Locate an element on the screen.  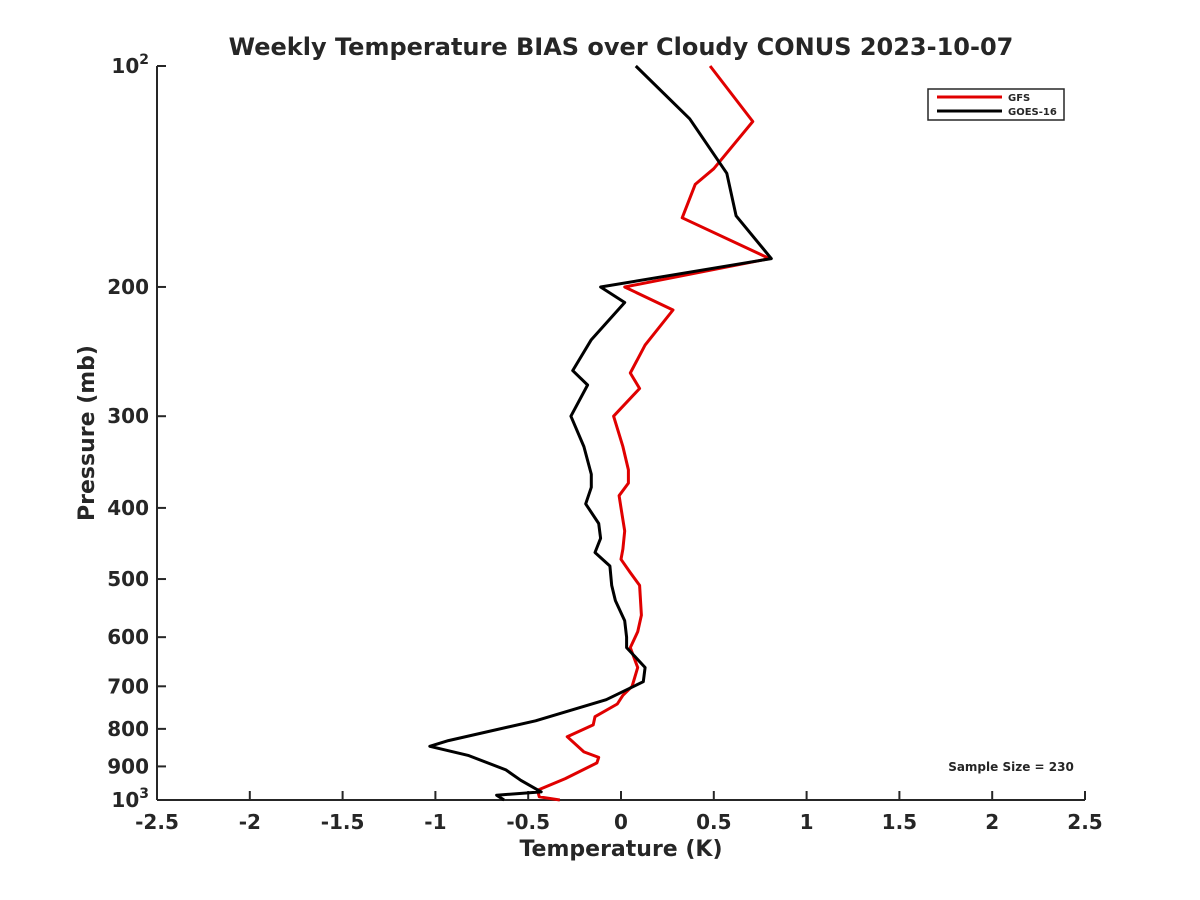
y-tick-label-base: 300 is located at coordinates (128, 416).